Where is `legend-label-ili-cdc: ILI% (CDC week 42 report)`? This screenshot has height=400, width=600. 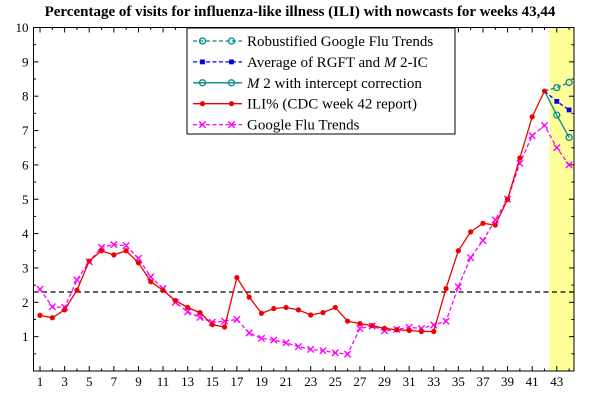
legend-label-ili-cdc: ILI% (CDC week 42 report) is located at coordinates (332, 105).